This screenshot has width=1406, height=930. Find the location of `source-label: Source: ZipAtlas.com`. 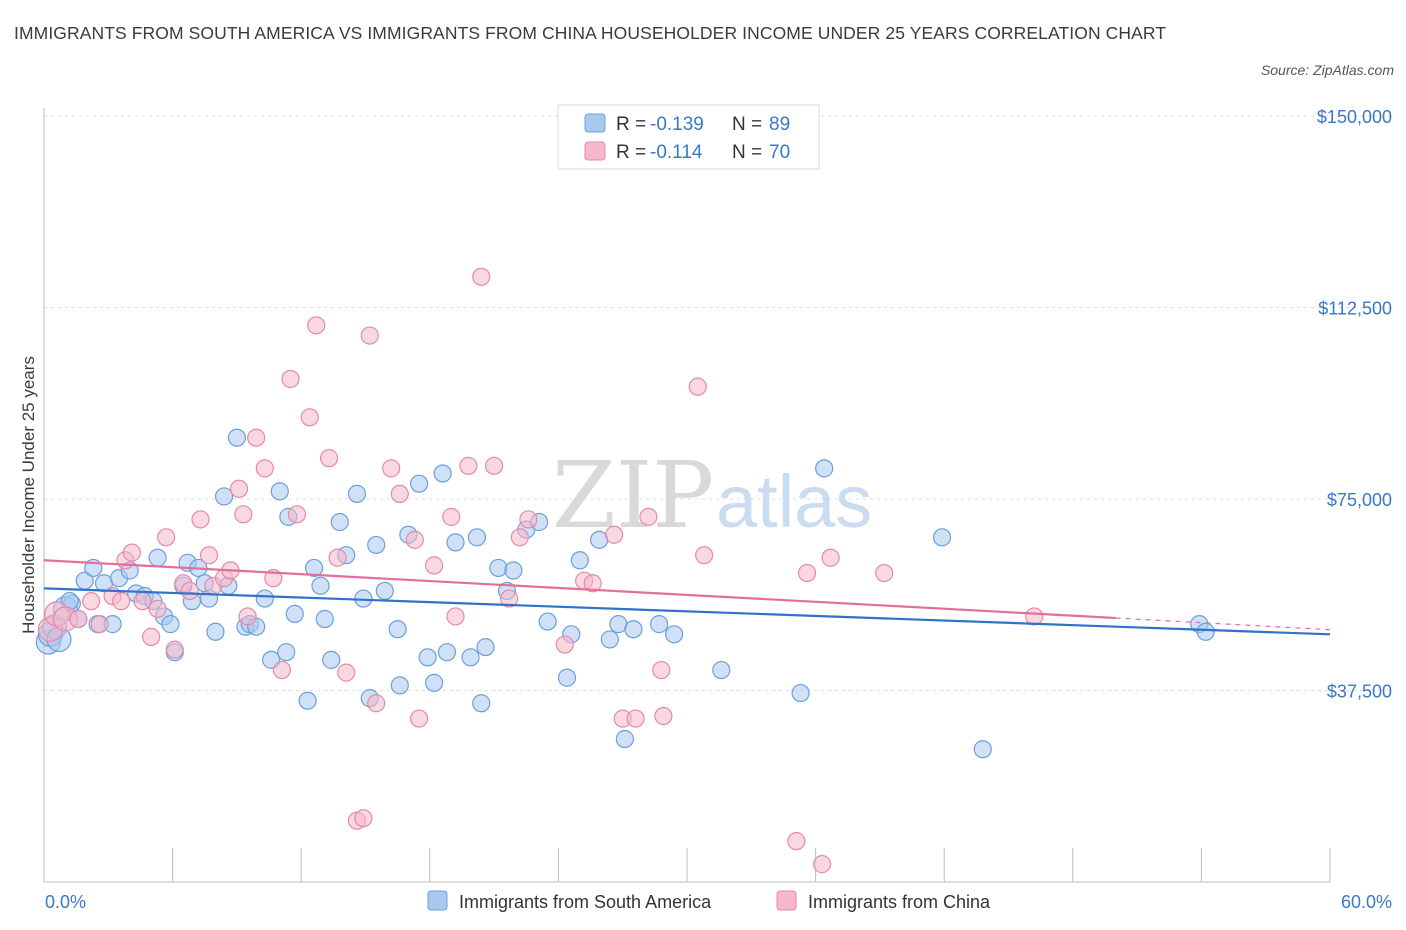

source-label: Source: ZipAtlas.com is located at coordinates (1327, 70).